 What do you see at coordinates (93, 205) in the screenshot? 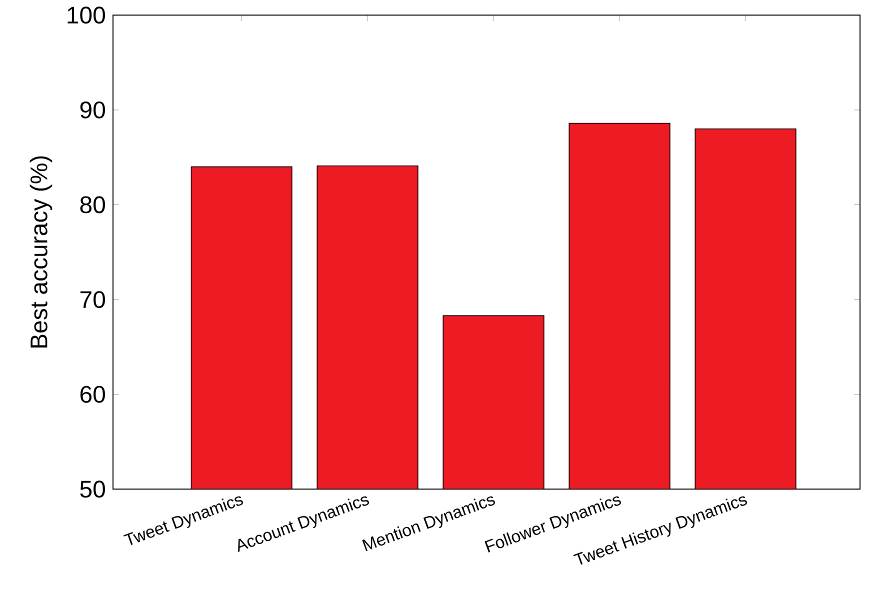
I see `y-tick-label: 80` at bounding box center [93, 205].